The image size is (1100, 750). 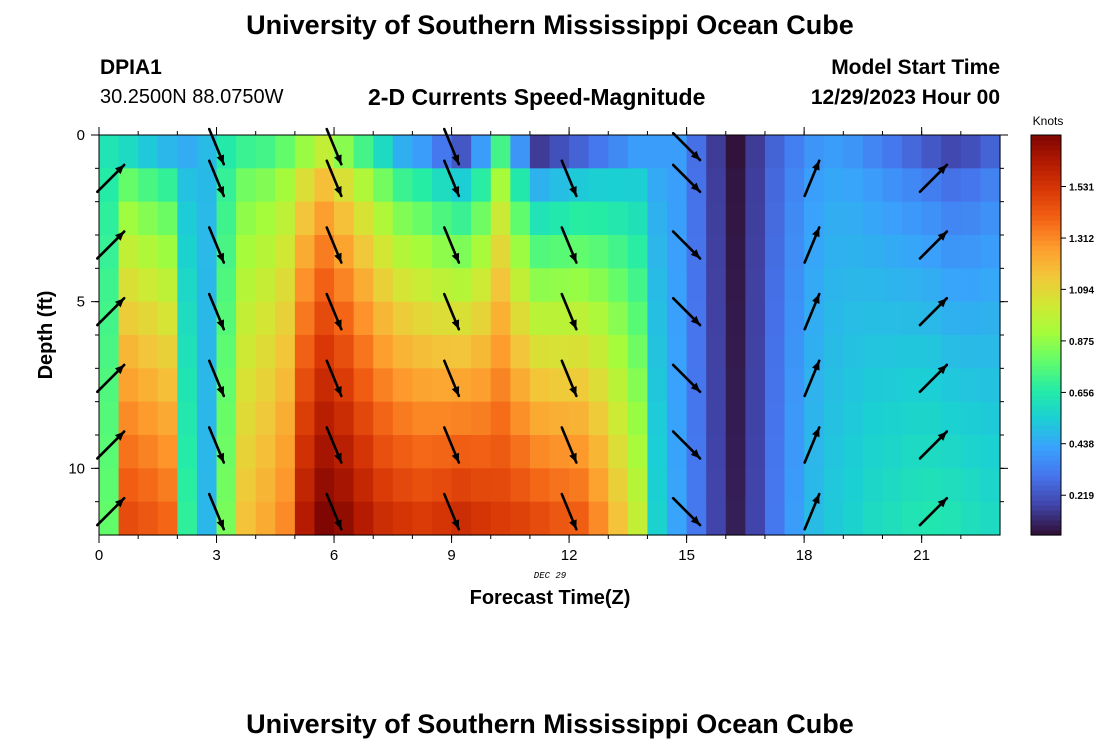 I want to click on colorbar-tick-label: 1.094, so click(x=1081, y=290).